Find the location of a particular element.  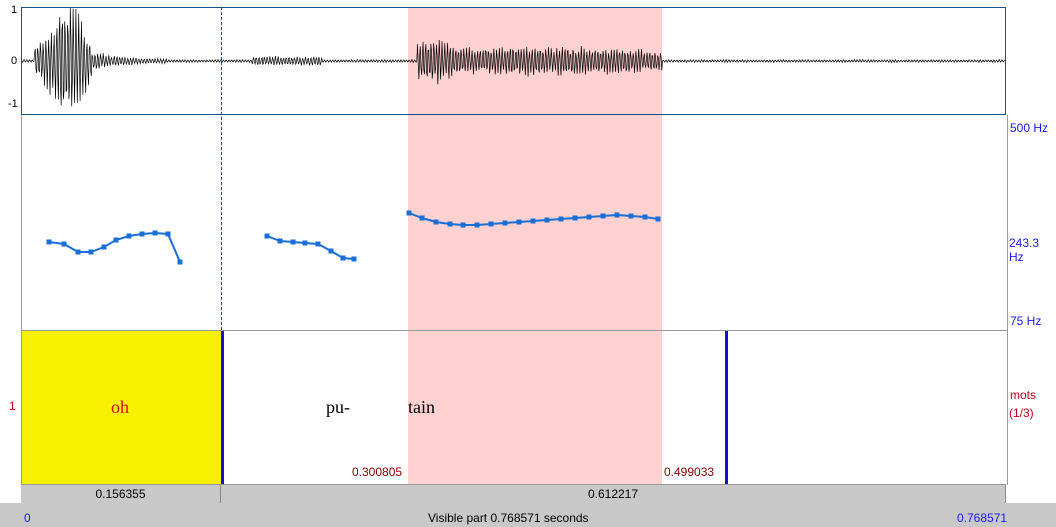

pitch-label-bottom: 75 Hz is located at coordinates (1026, 321).